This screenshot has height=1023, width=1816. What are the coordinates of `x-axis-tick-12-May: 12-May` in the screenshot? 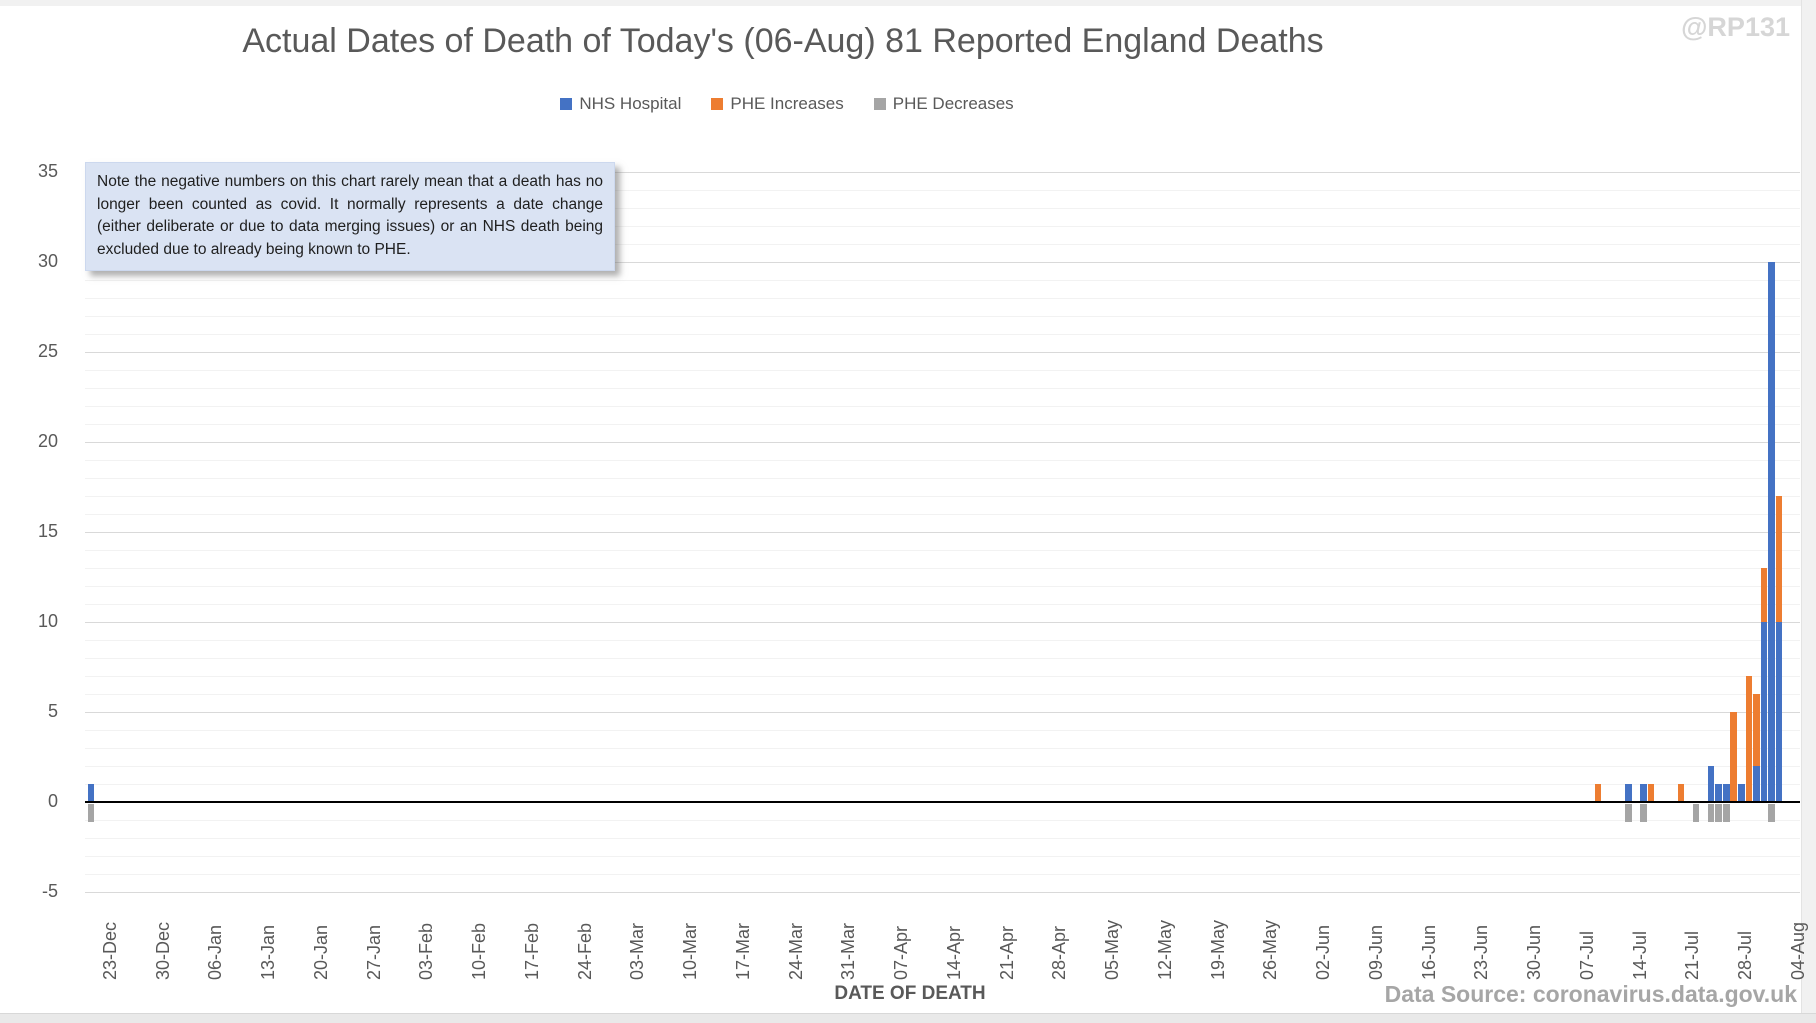 It's located at (1164, 949).